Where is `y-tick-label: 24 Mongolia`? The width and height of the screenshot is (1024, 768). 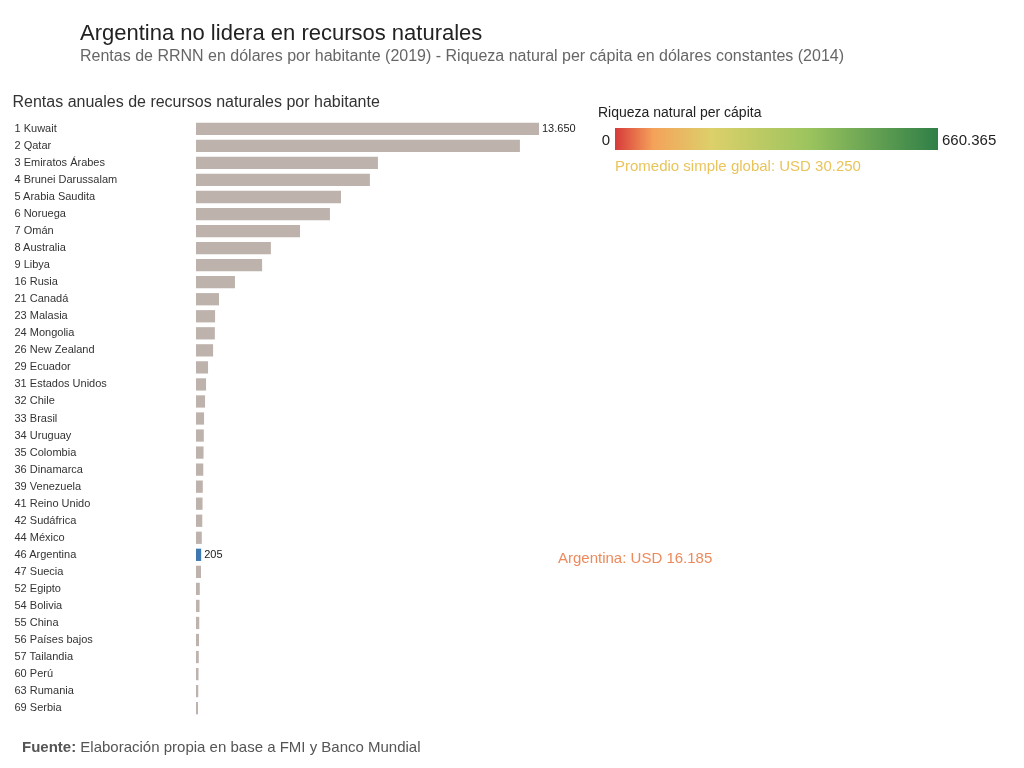 y-tick-label: 24 Mongolia is located at coordinates (45, 332).